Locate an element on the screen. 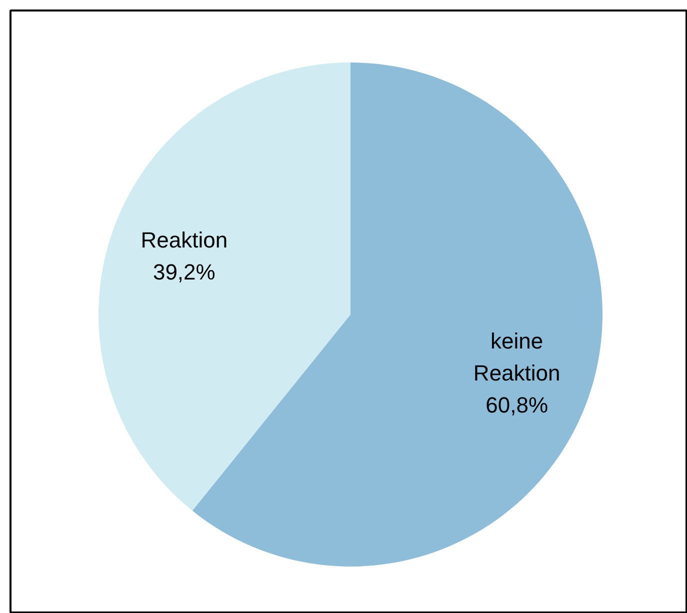 The height and width of the screenshot is (613, 687). slice-label: keine Reaktion is located at coordinates (516, 357).